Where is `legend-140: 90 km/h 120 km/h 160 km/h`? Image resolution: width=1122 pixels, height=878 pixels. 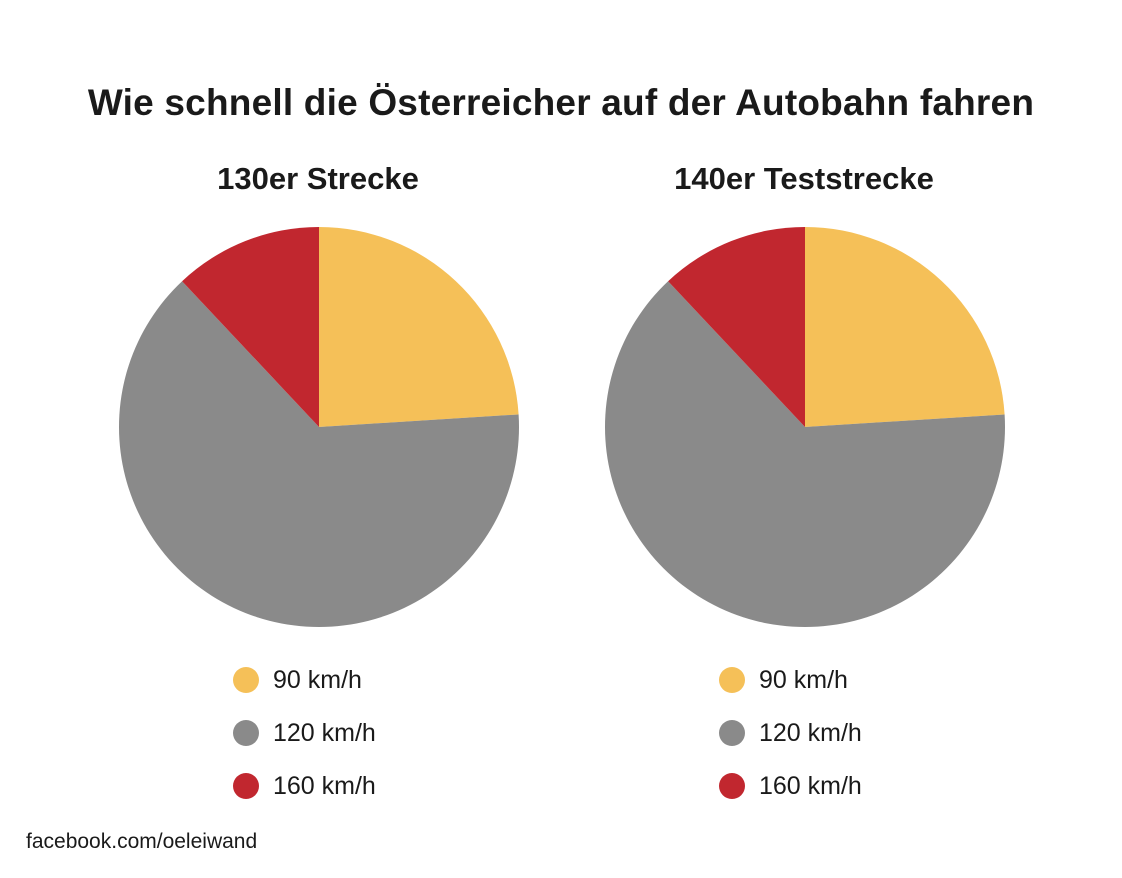
legend-140: 90 km/h 120 km/h 160 km/h is located at coordinates (790, 739).